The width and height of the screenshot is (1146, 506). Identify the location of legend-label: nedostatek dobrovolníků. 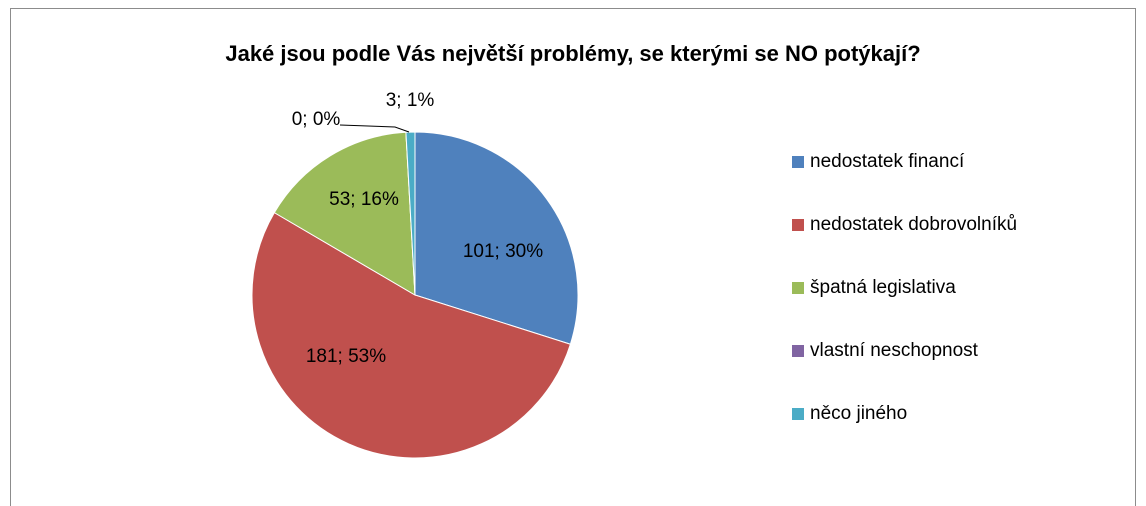
(913, 224).